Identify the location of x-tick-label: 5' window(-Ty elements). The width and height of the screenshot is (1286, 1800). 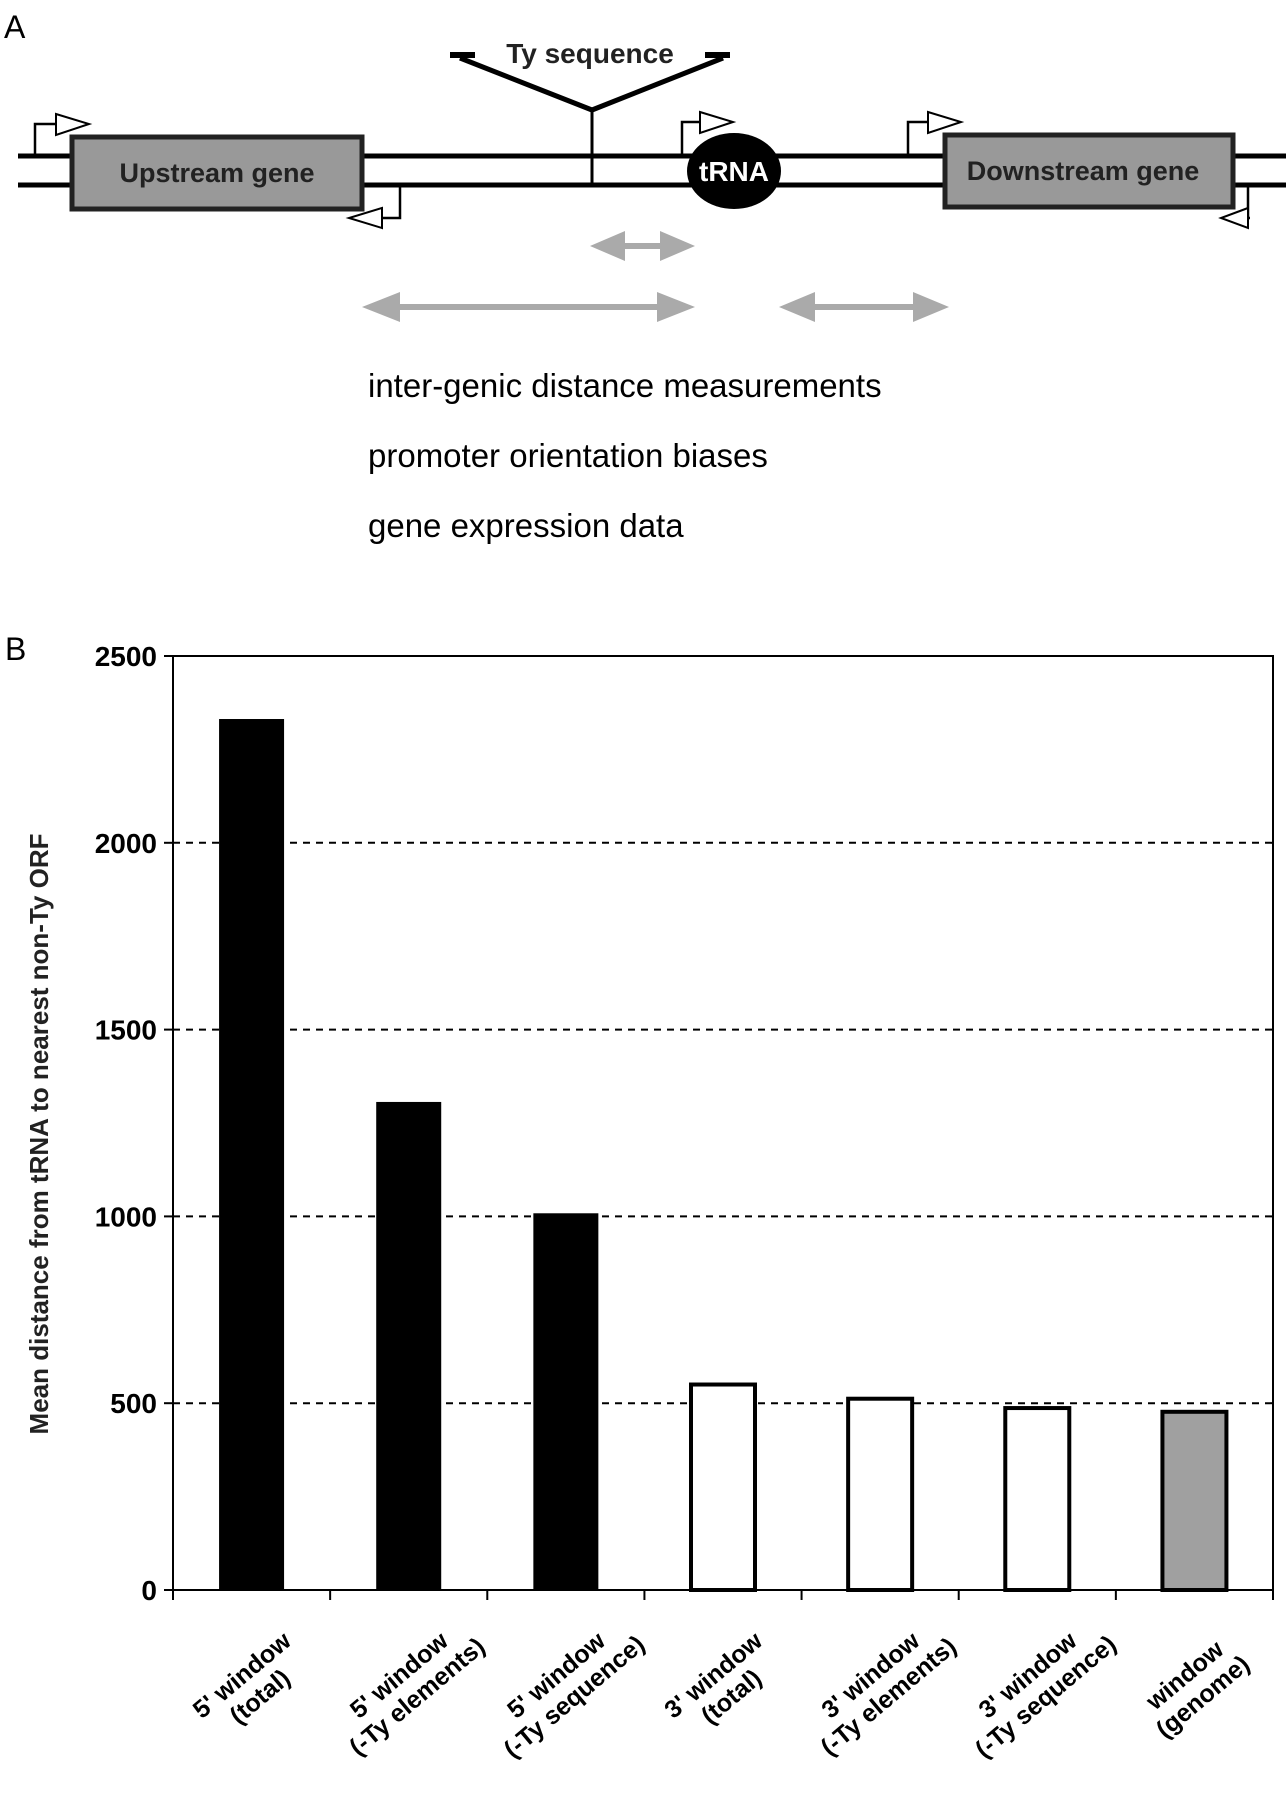
(417, 1693).